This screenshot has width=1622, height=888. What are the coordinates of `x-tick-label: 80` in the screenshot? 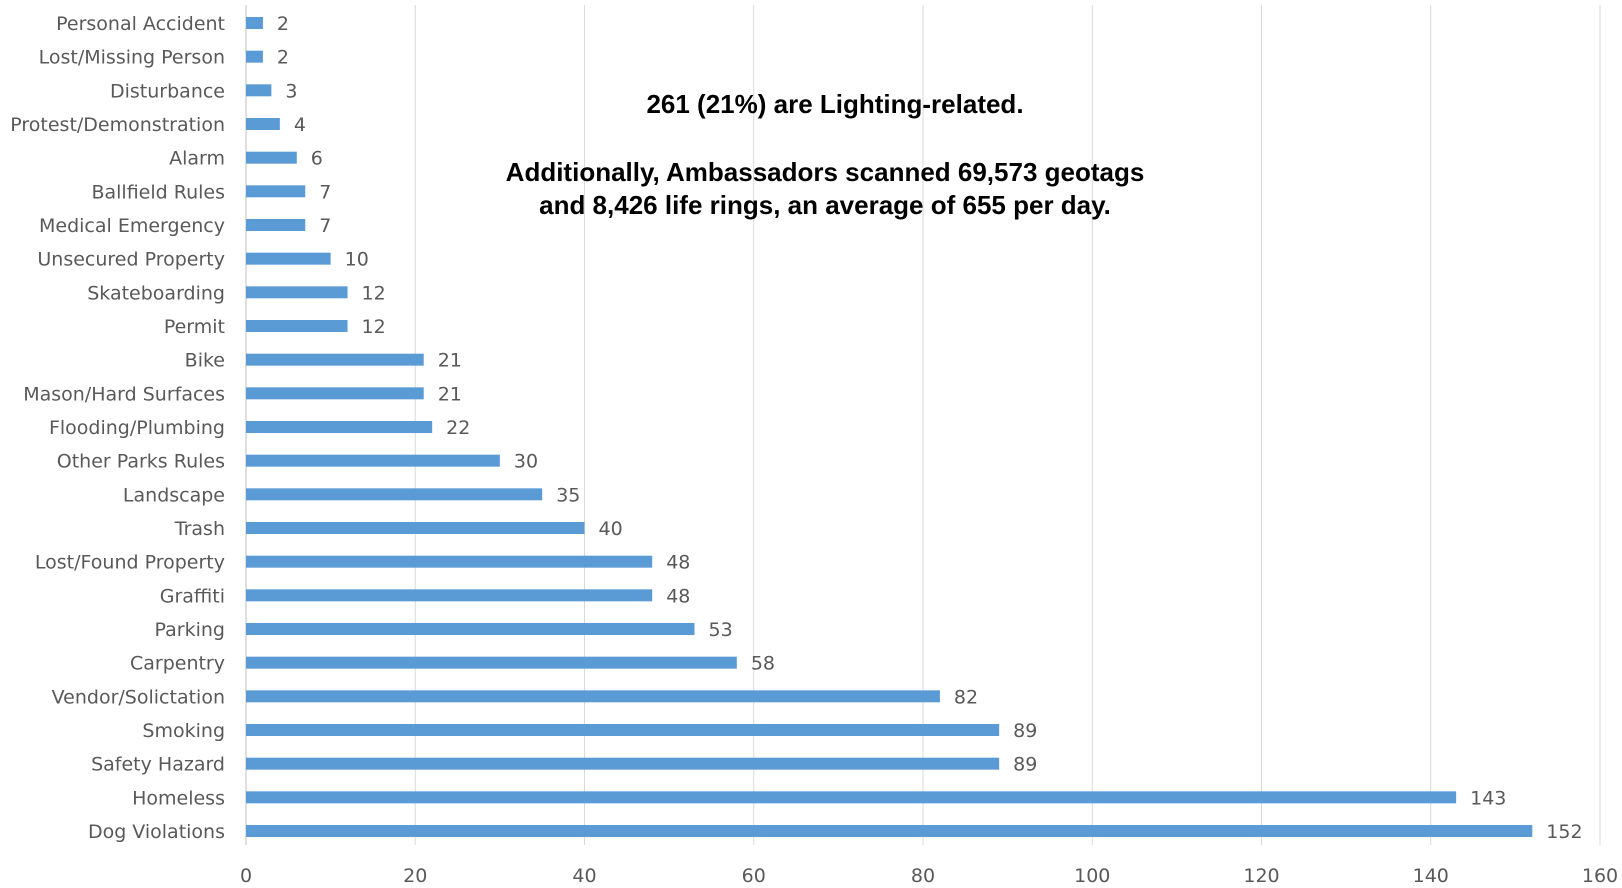 It's located at (923, 876).